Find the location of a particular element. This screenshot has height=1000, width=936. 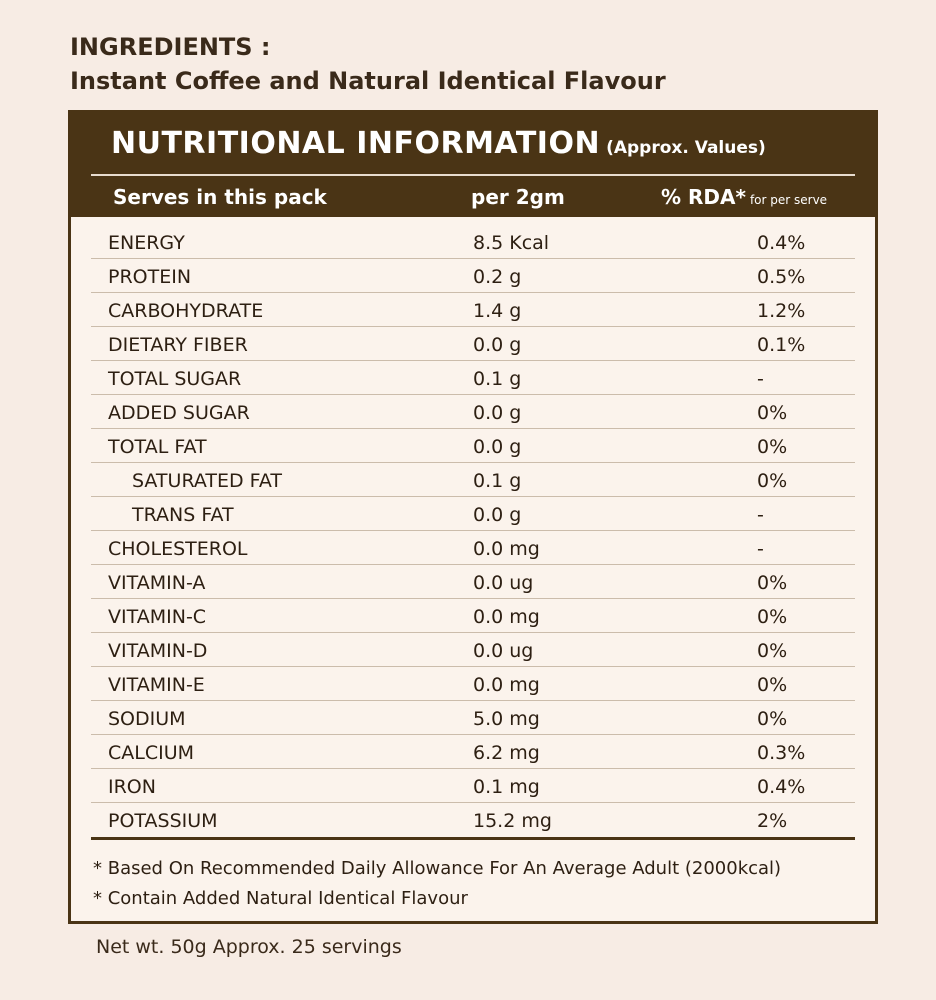

table-bottom-rule is located at coordinates (473, 838).